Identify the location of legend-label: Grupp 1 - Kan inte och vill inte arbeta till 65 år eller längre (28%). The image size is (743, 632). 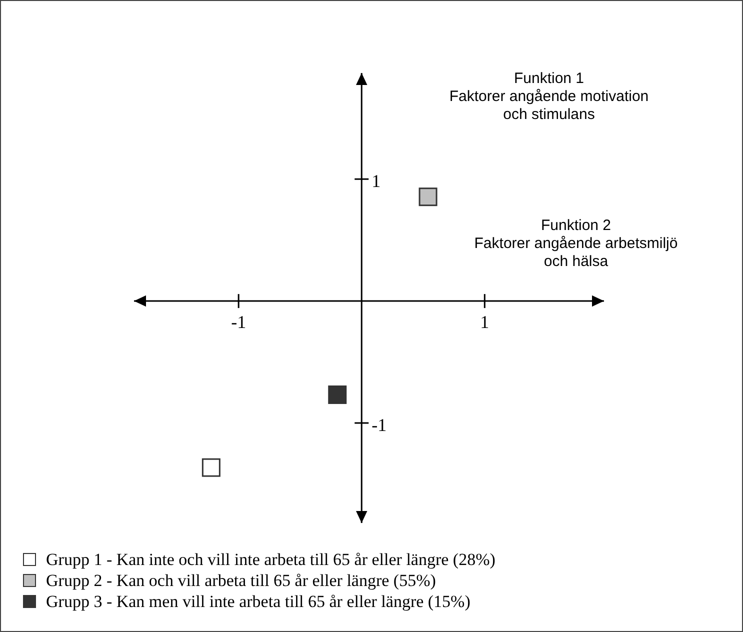
(271, 560).